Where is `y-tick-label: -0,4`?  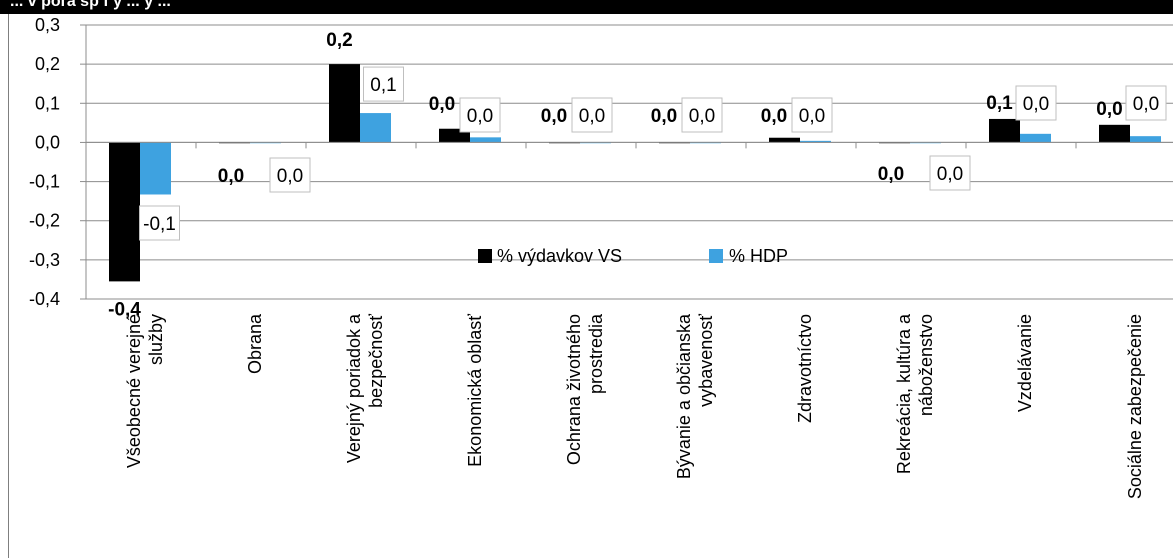 y-tick-label: -0,4 is located at coordinates (44, 299).